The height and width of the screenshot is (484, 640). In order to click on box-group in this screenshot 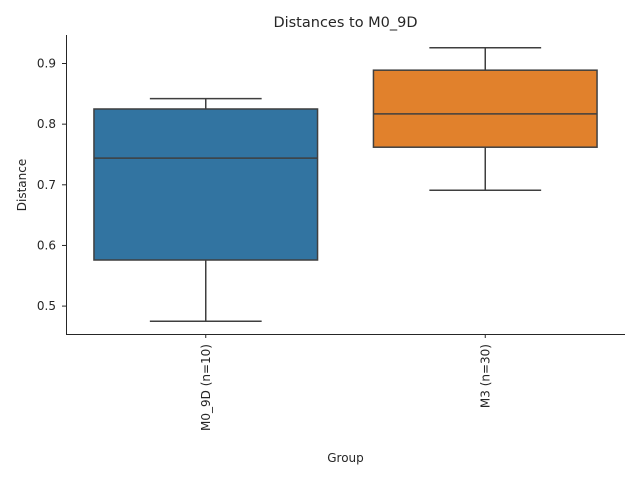, I will do `click(485, 119)`.